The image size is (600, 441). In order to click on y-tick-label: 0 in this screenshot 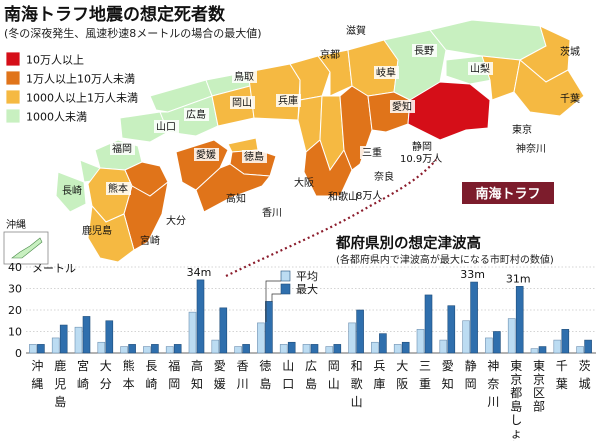, I will do `click(18, 353)`.